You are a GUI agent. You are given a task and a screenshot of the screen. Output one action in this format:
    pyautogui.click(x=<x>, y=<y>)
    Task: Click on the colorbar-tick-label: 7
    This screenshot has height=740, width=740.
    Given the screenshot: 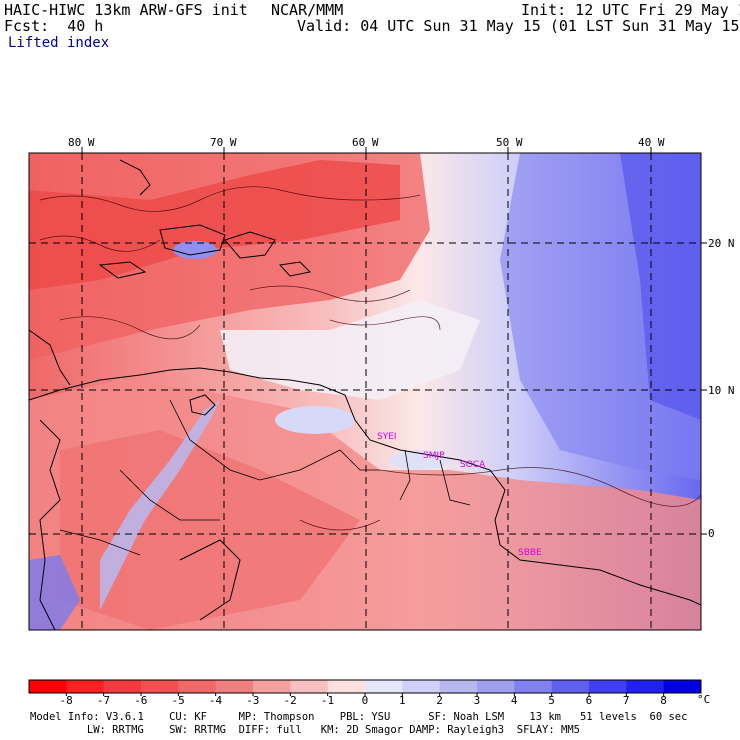 What is the action you would take?
    pyautogui.click(x=626, y=700)
    